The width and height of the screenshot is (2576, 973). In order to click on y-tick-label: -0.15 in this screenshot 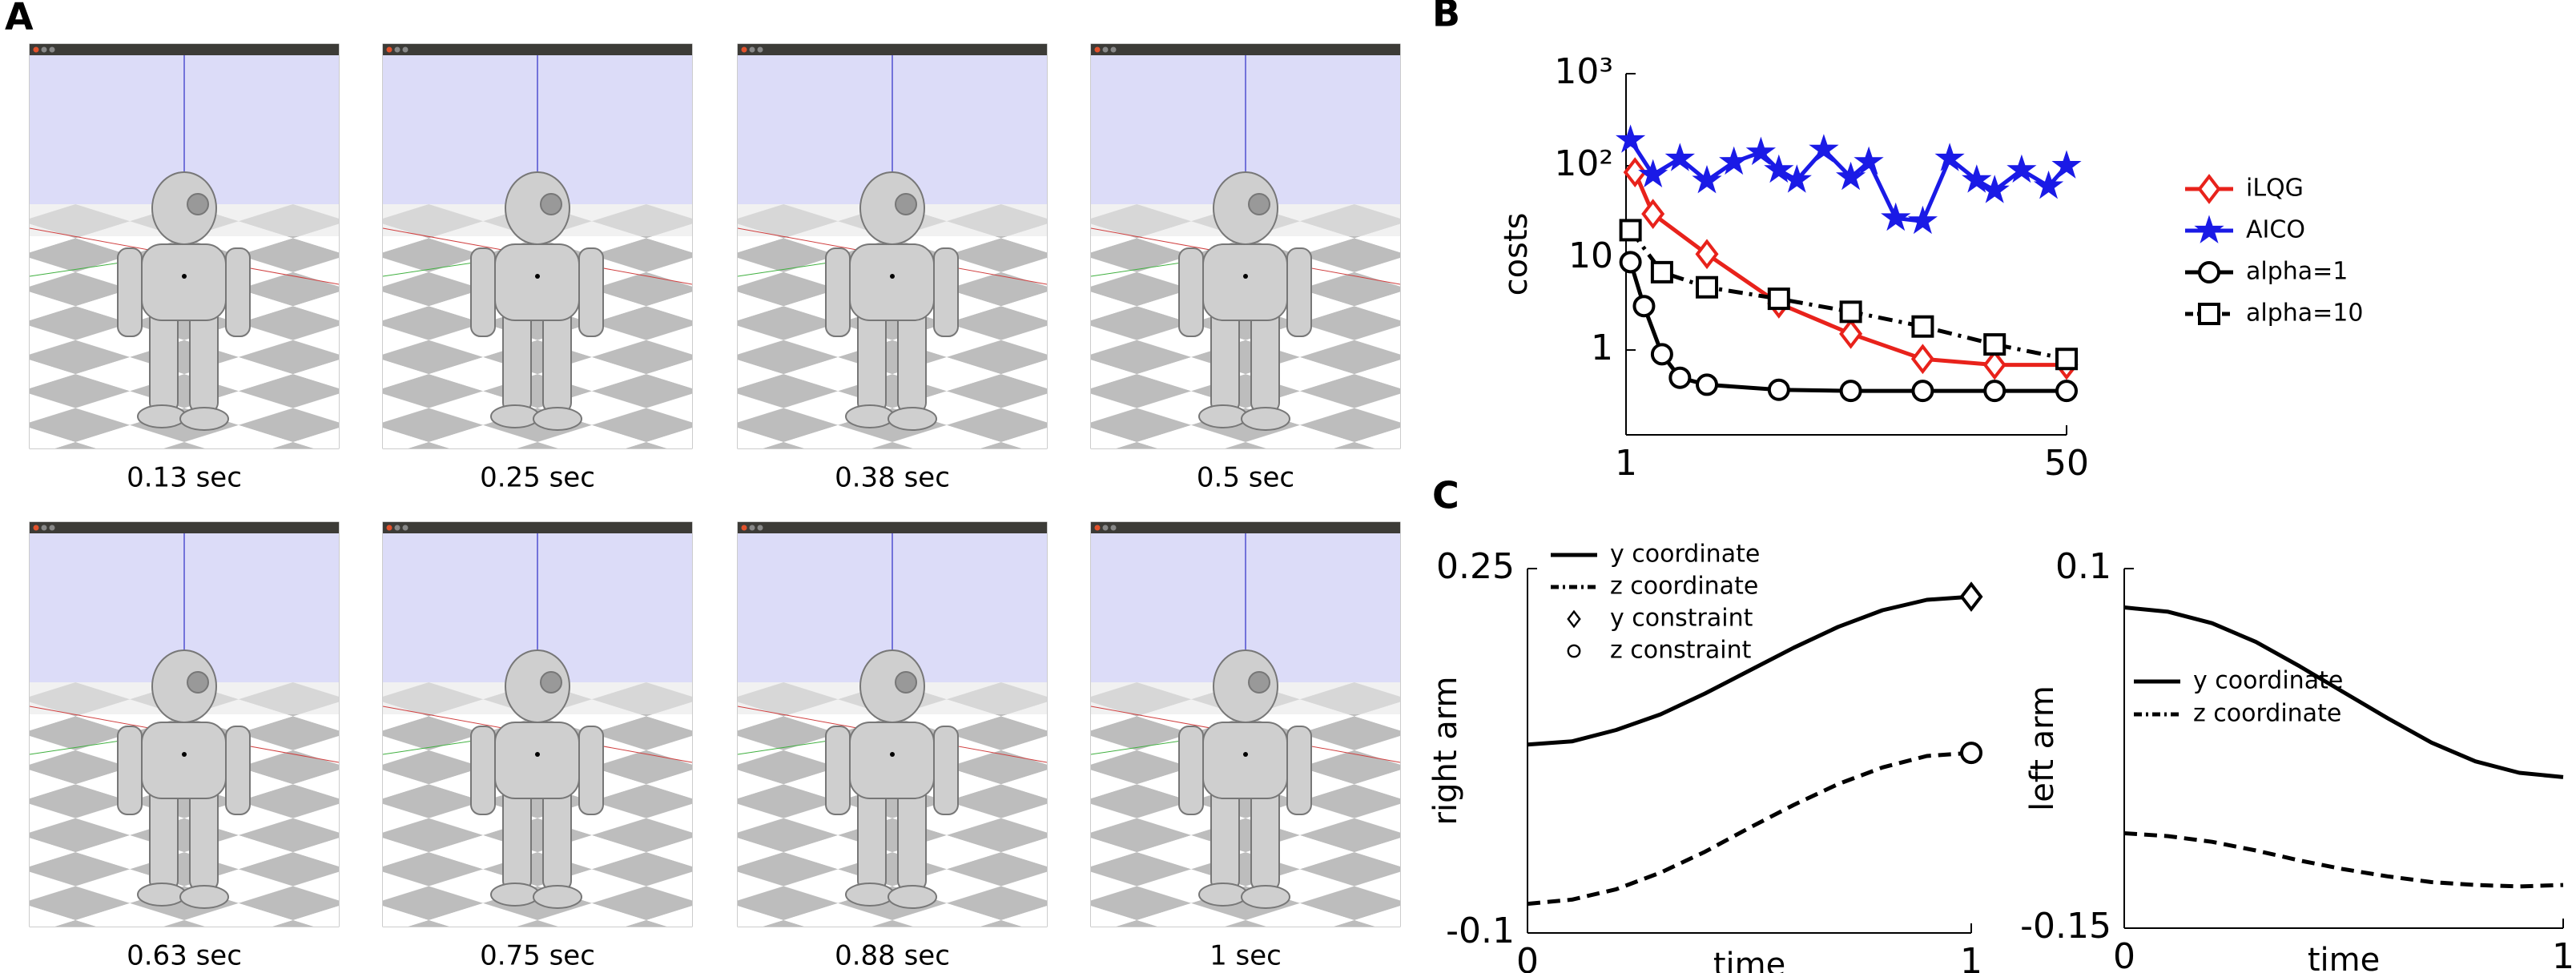, I will do `click(2065, 926)`.